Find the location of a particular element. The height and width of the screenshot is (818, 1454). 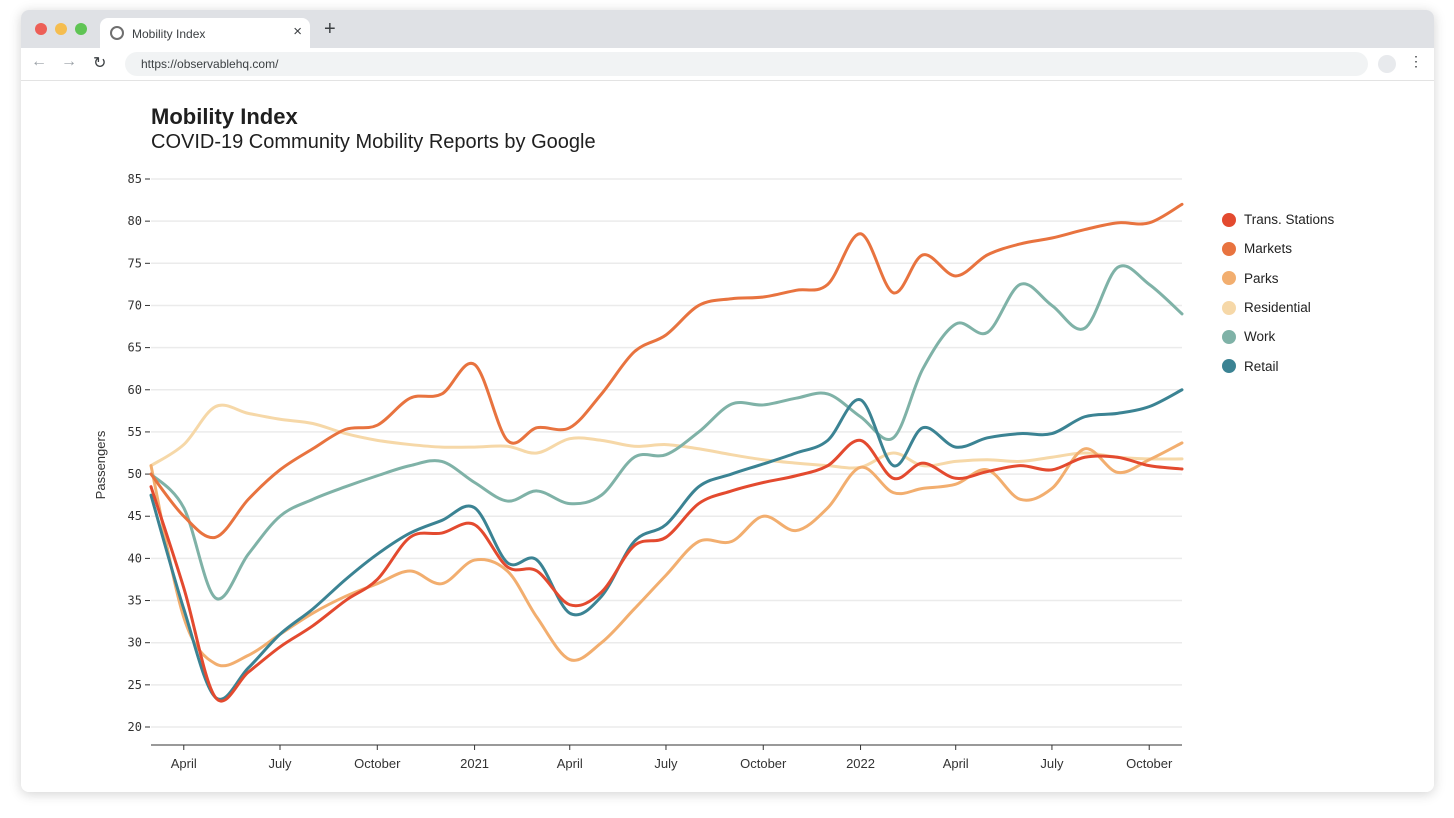

minimize-window-button is located at coordinates (61, 29).